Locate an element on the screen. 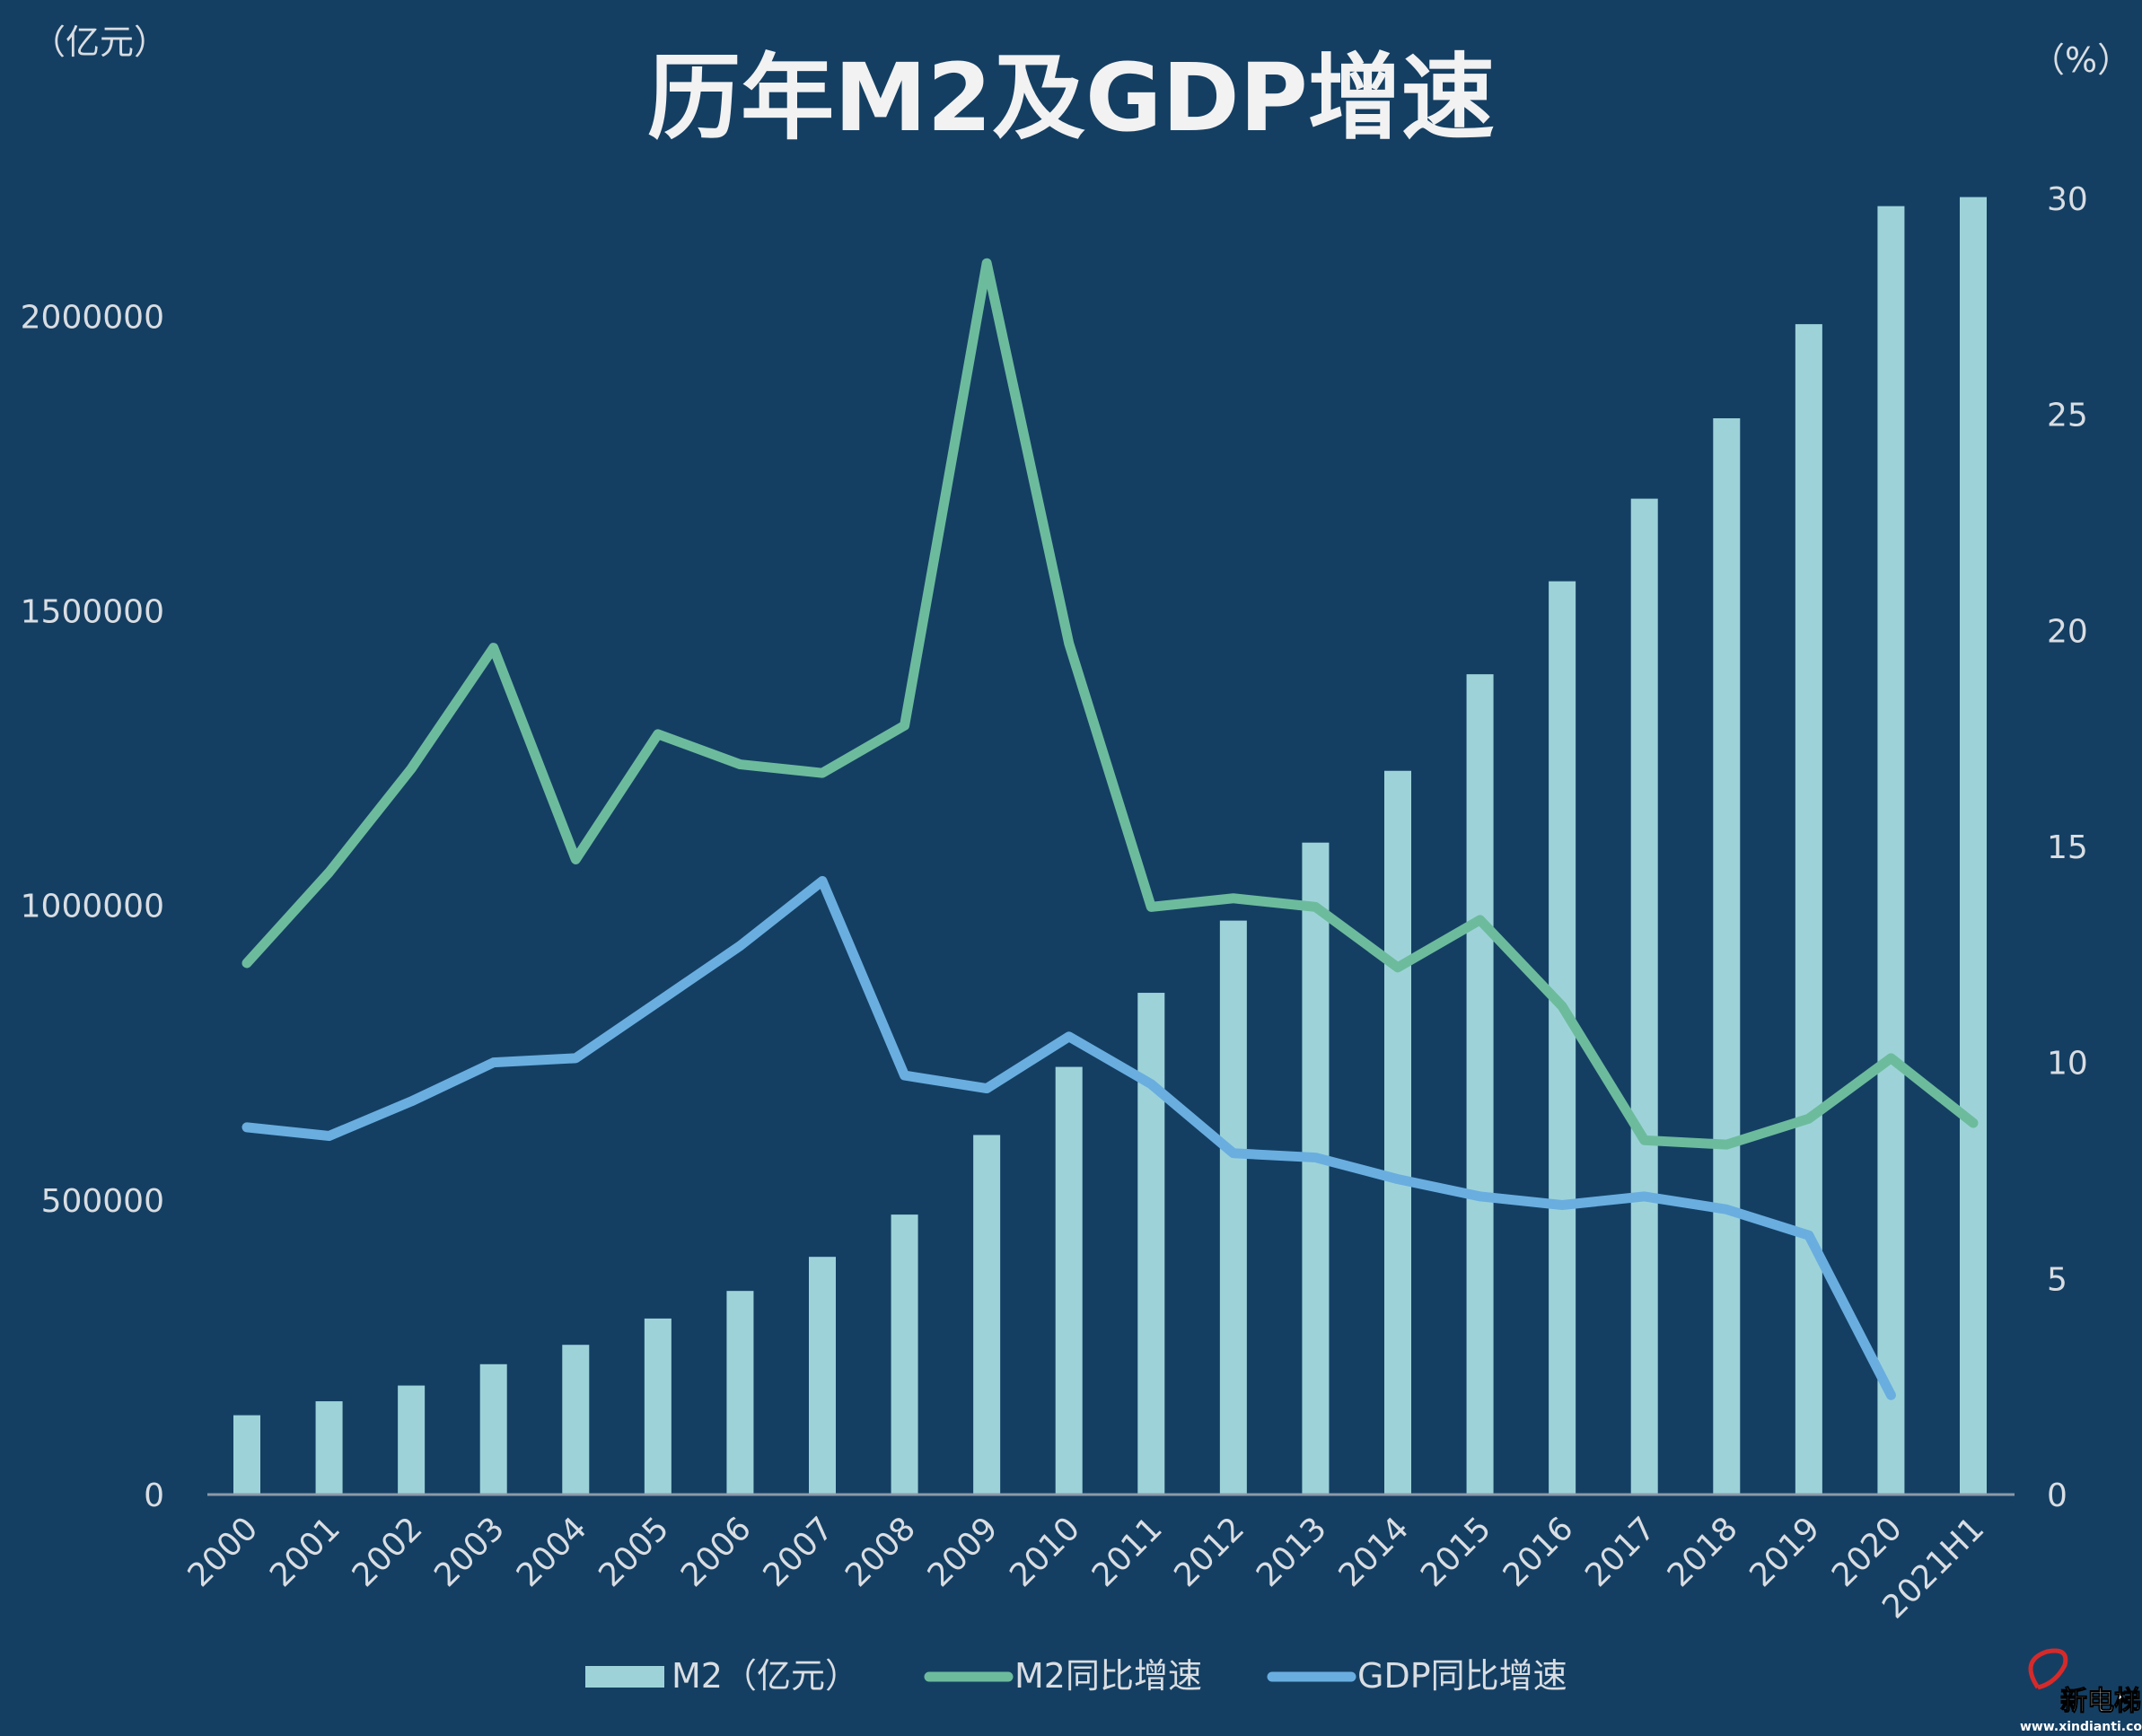 The image size is (2142, 1736). bar-m2-2017 is located at coordinates (1644, 997).